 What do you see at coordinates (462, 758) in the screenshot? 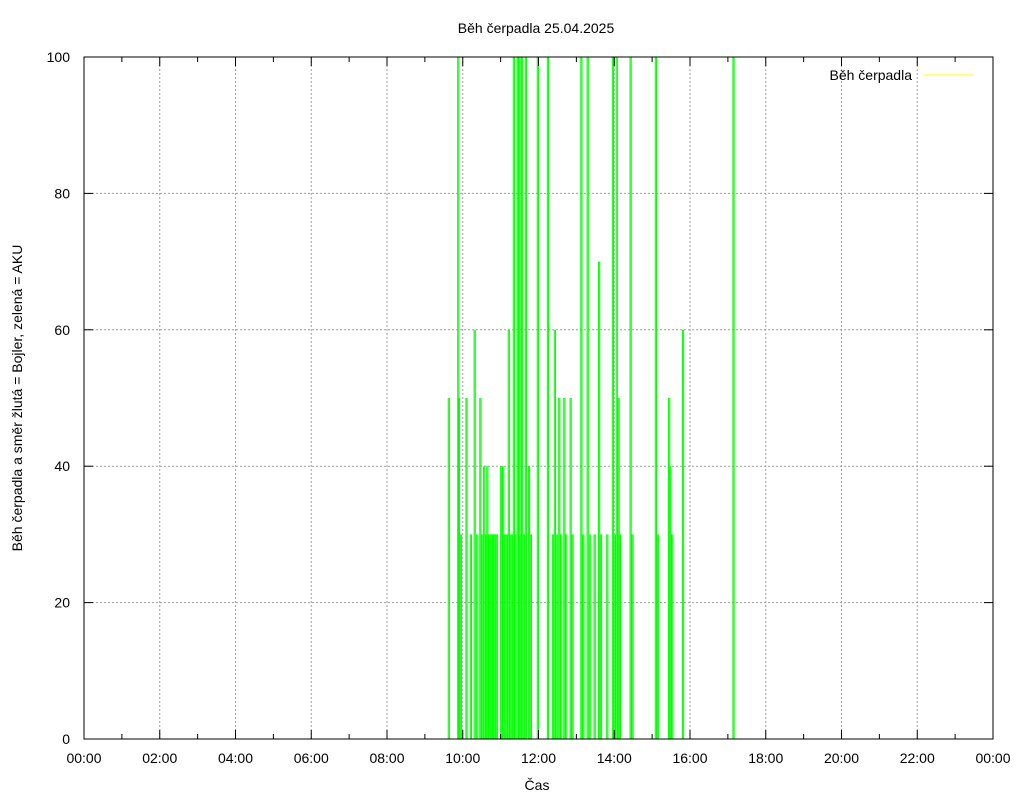
I see `x-tick-label: 10:00` at bounding box center [462, 758].